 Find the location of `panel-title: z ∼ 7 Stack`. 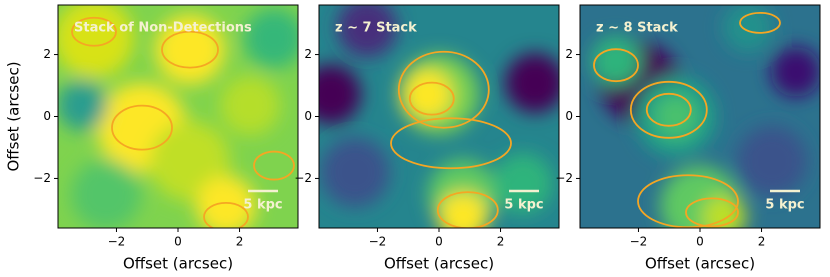

panel-title: z ∼ 7 Stack is located at coordinates (376, 28).